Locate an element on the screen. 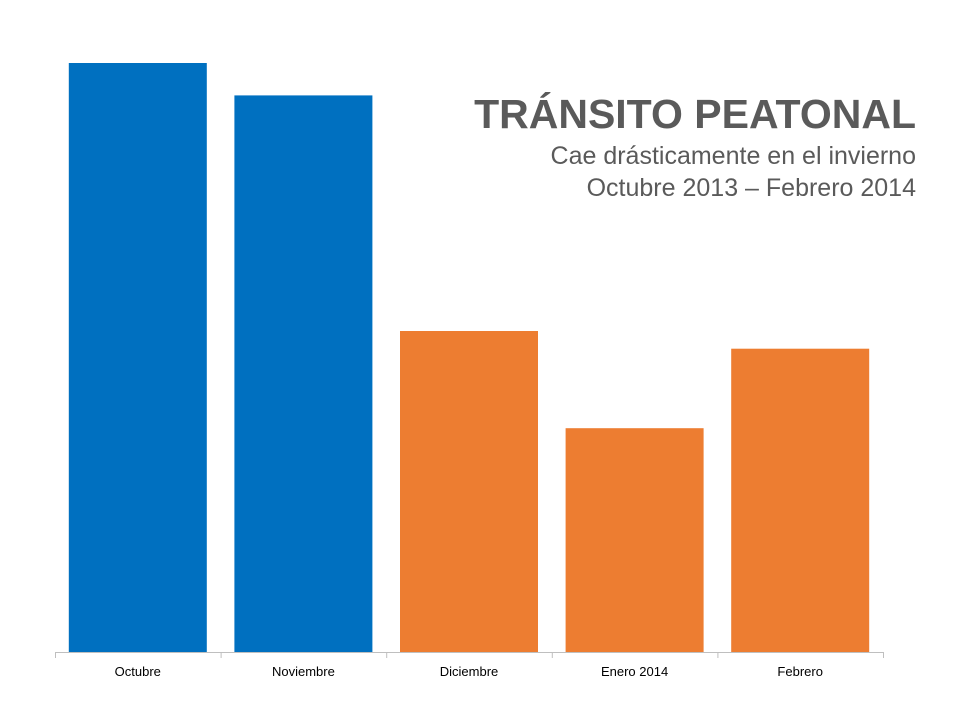 The width and height of the screenshot is (960, 720). bar-enero-2014 is located at coordinates (634, 540).